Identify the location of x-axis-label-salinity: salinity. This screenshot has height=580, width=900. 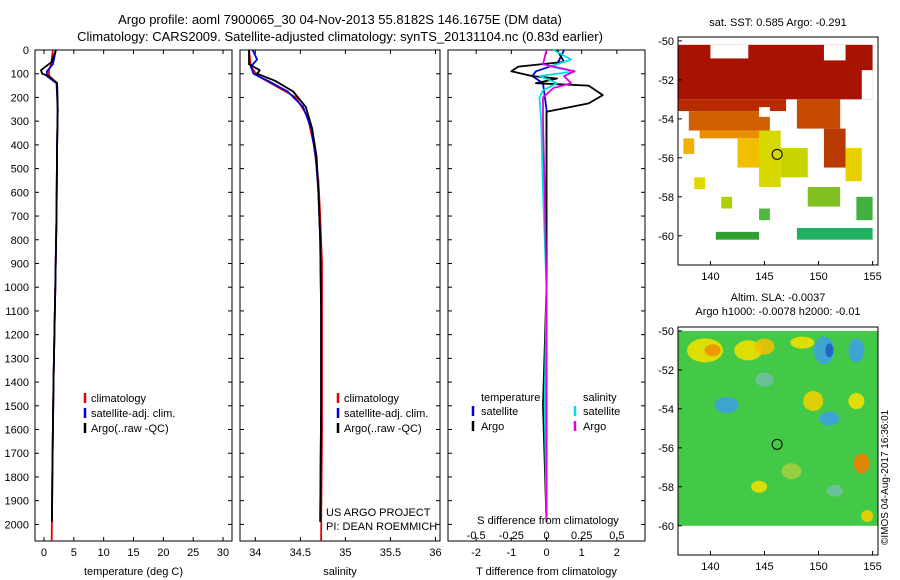
(340, 572).